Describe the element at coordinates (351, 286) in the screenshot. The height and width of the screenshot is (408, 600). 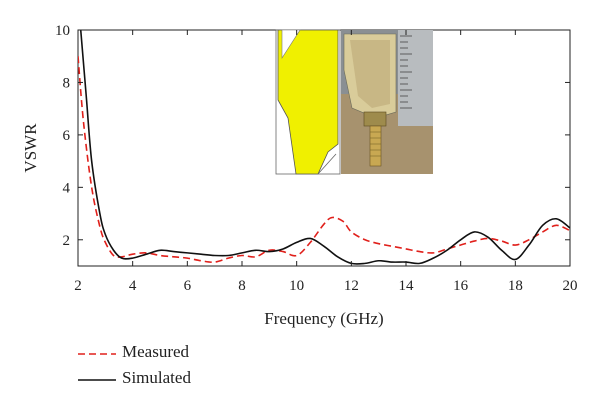
I see `x-tick-label: 12` at that location.